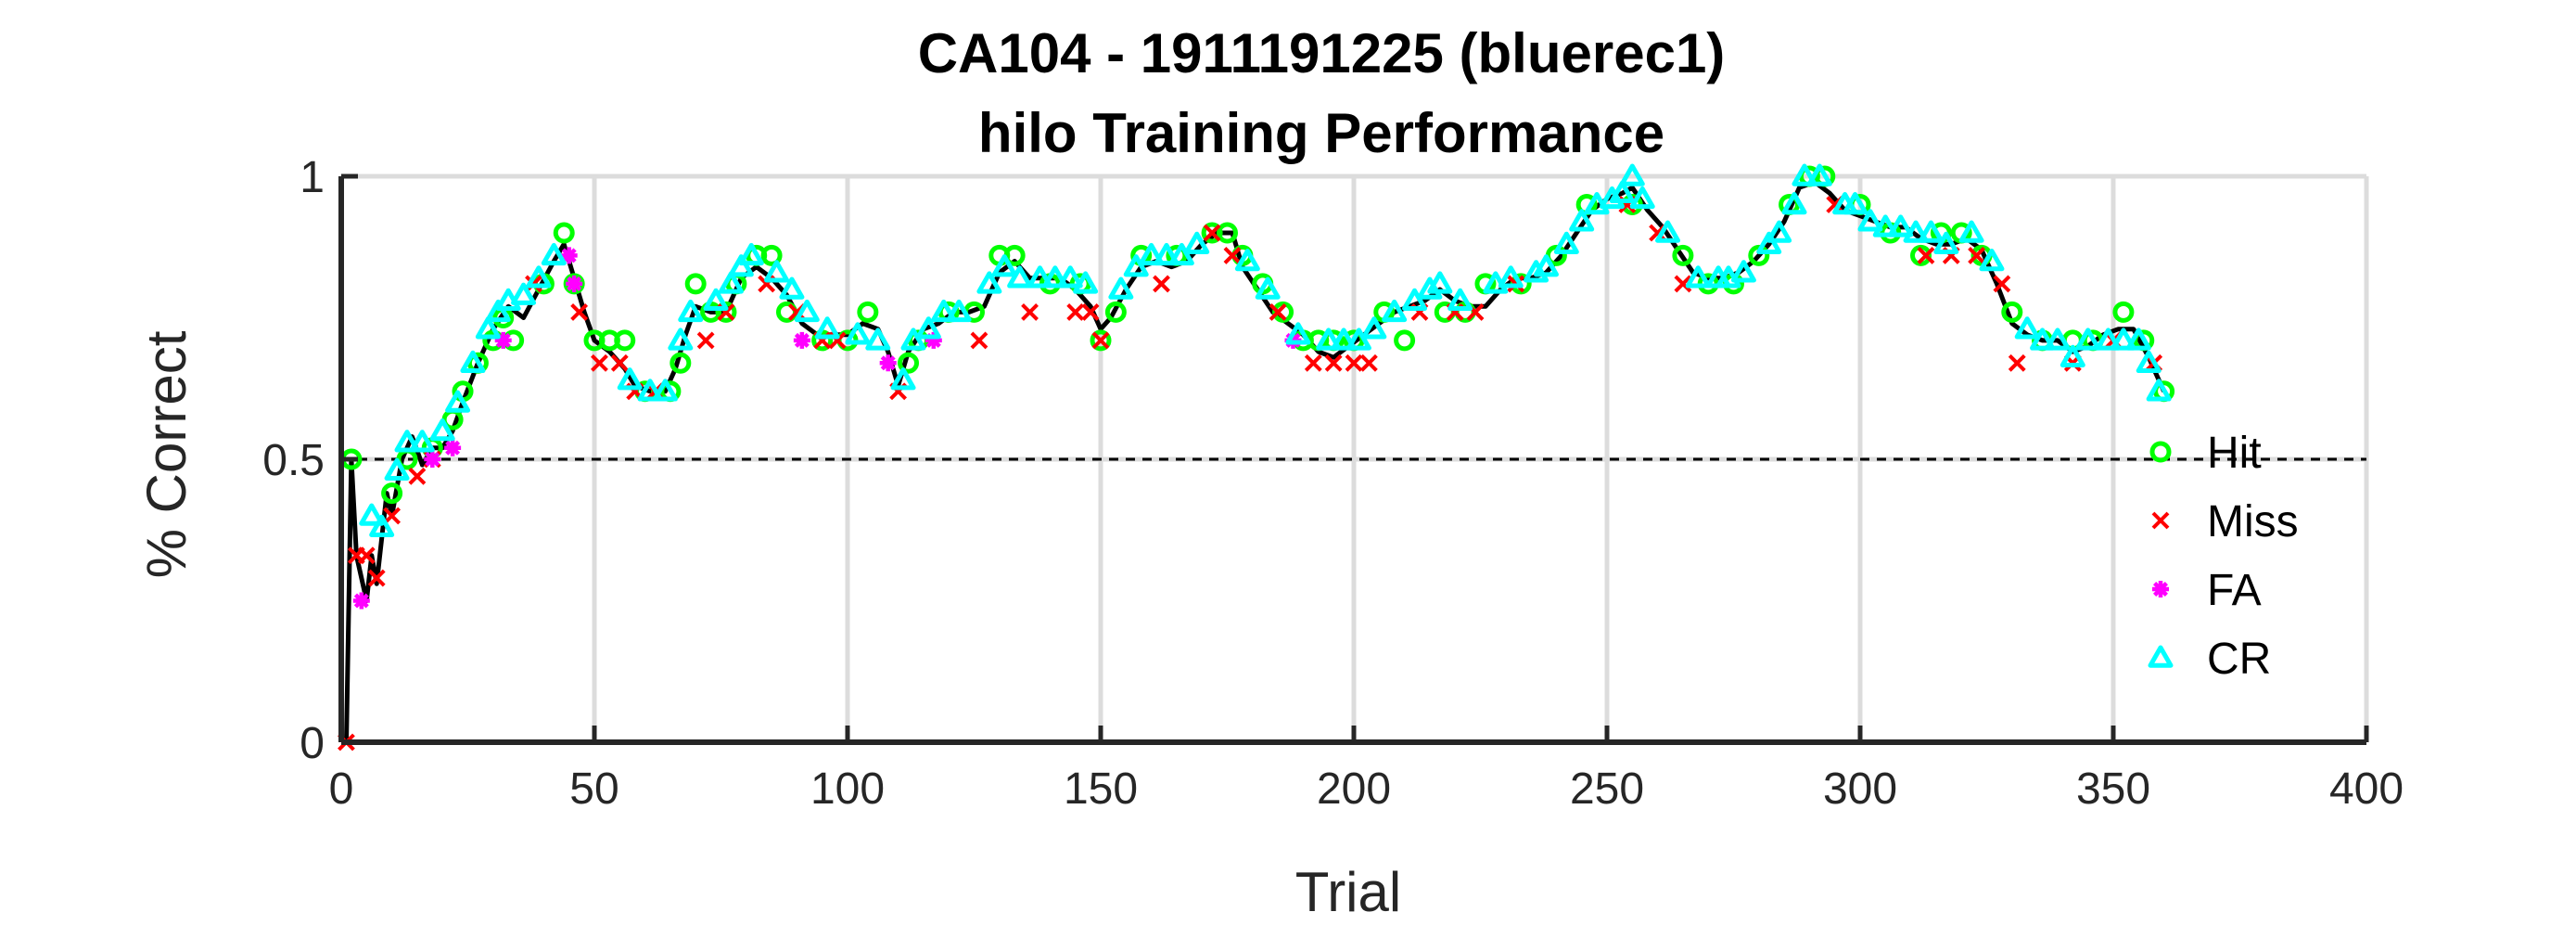 This screenshot has width=2576, height=925. I want to click on x-tick-label: 350, so click(2113, 789).